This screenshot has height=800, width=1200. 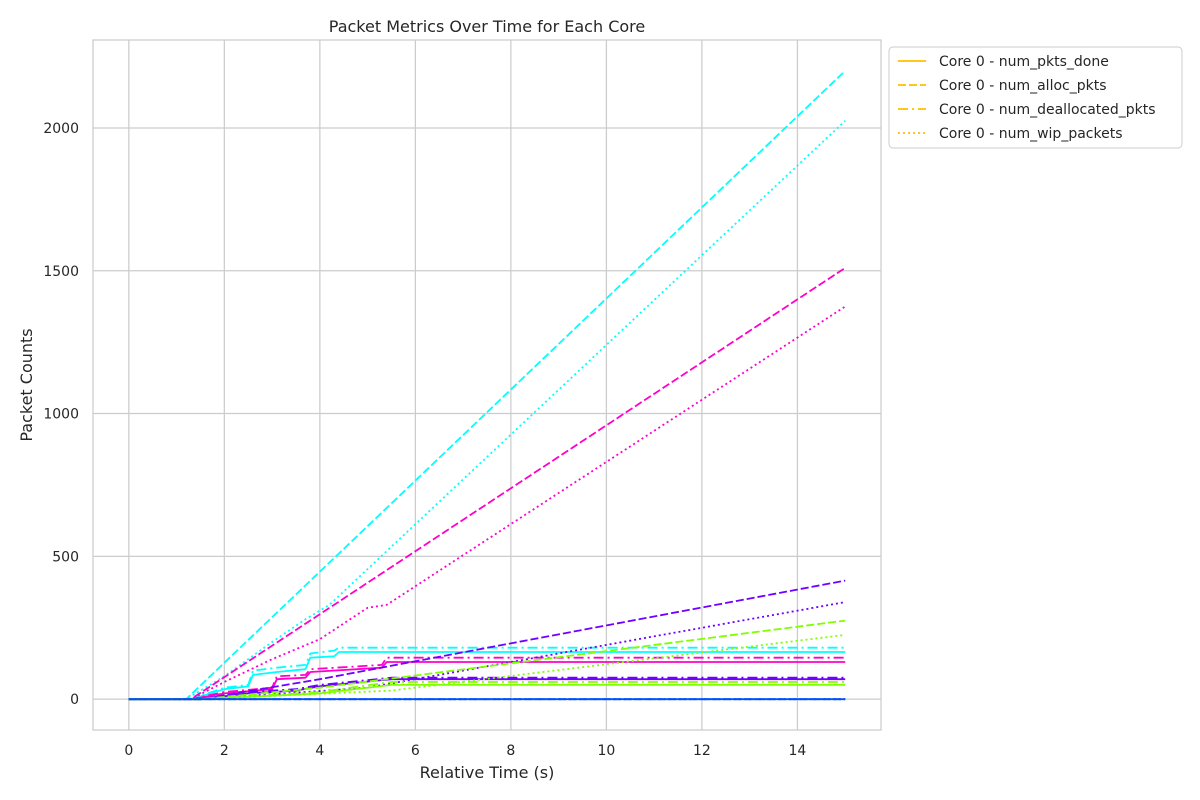 I want to click on x-tick-label: 4, so click(x=319, y=751).